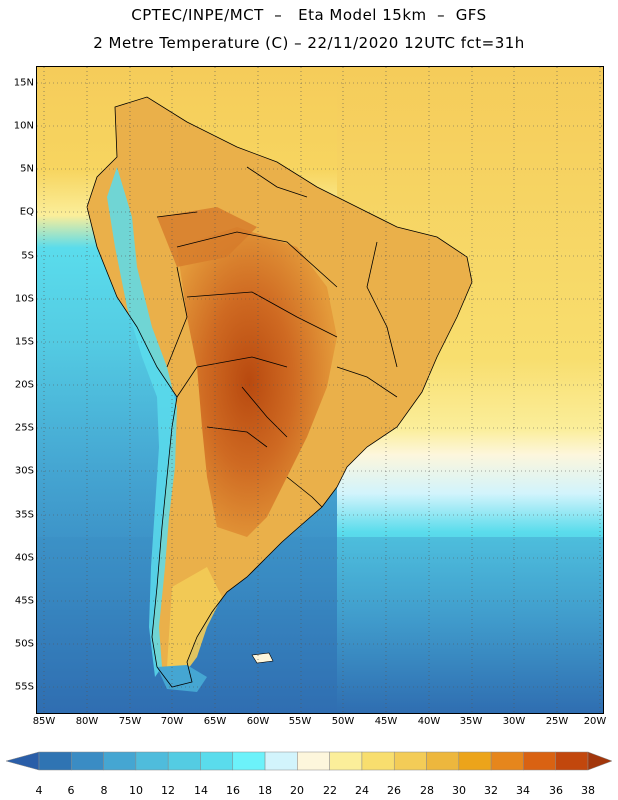 This screenshot has width=618, height=800. What do you see at coordinates (300, 721) in the screenshot?
I see `lon-label: 55W` at bounding box center [300, 721].